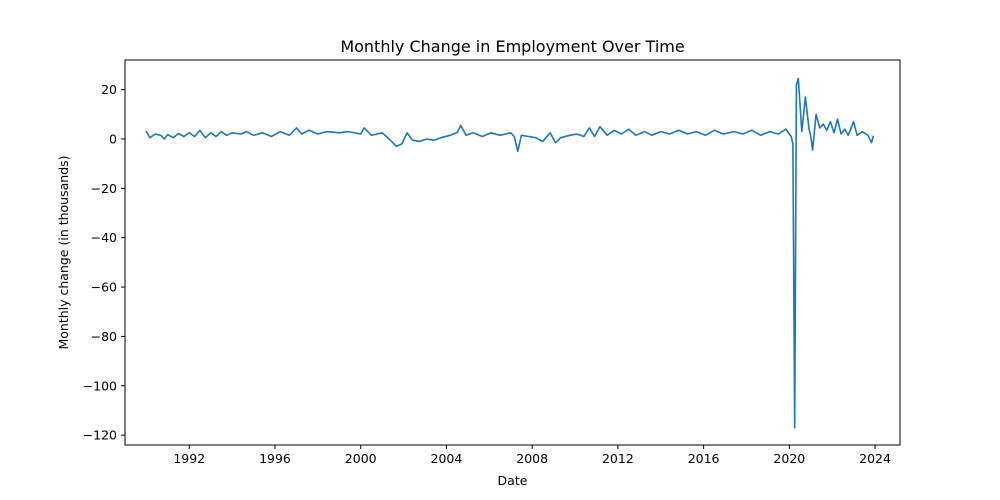 This screenshot has height=500, width=1000. I want to click on x-tick-label: 2024, so click(875, 458).